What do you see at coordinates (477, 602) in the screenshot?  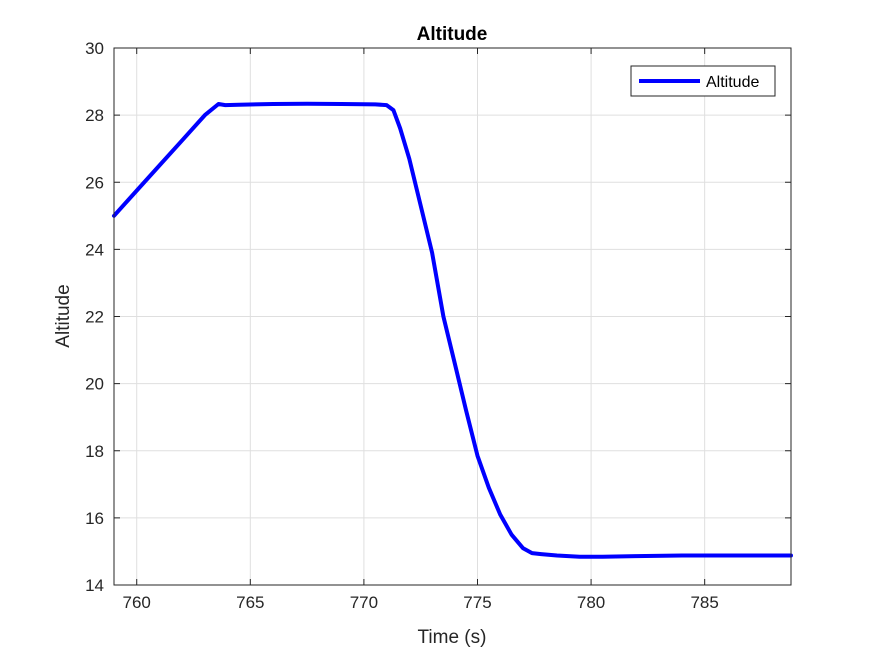 I see `x-tick-label: 775` at bounding box center [477, 602].